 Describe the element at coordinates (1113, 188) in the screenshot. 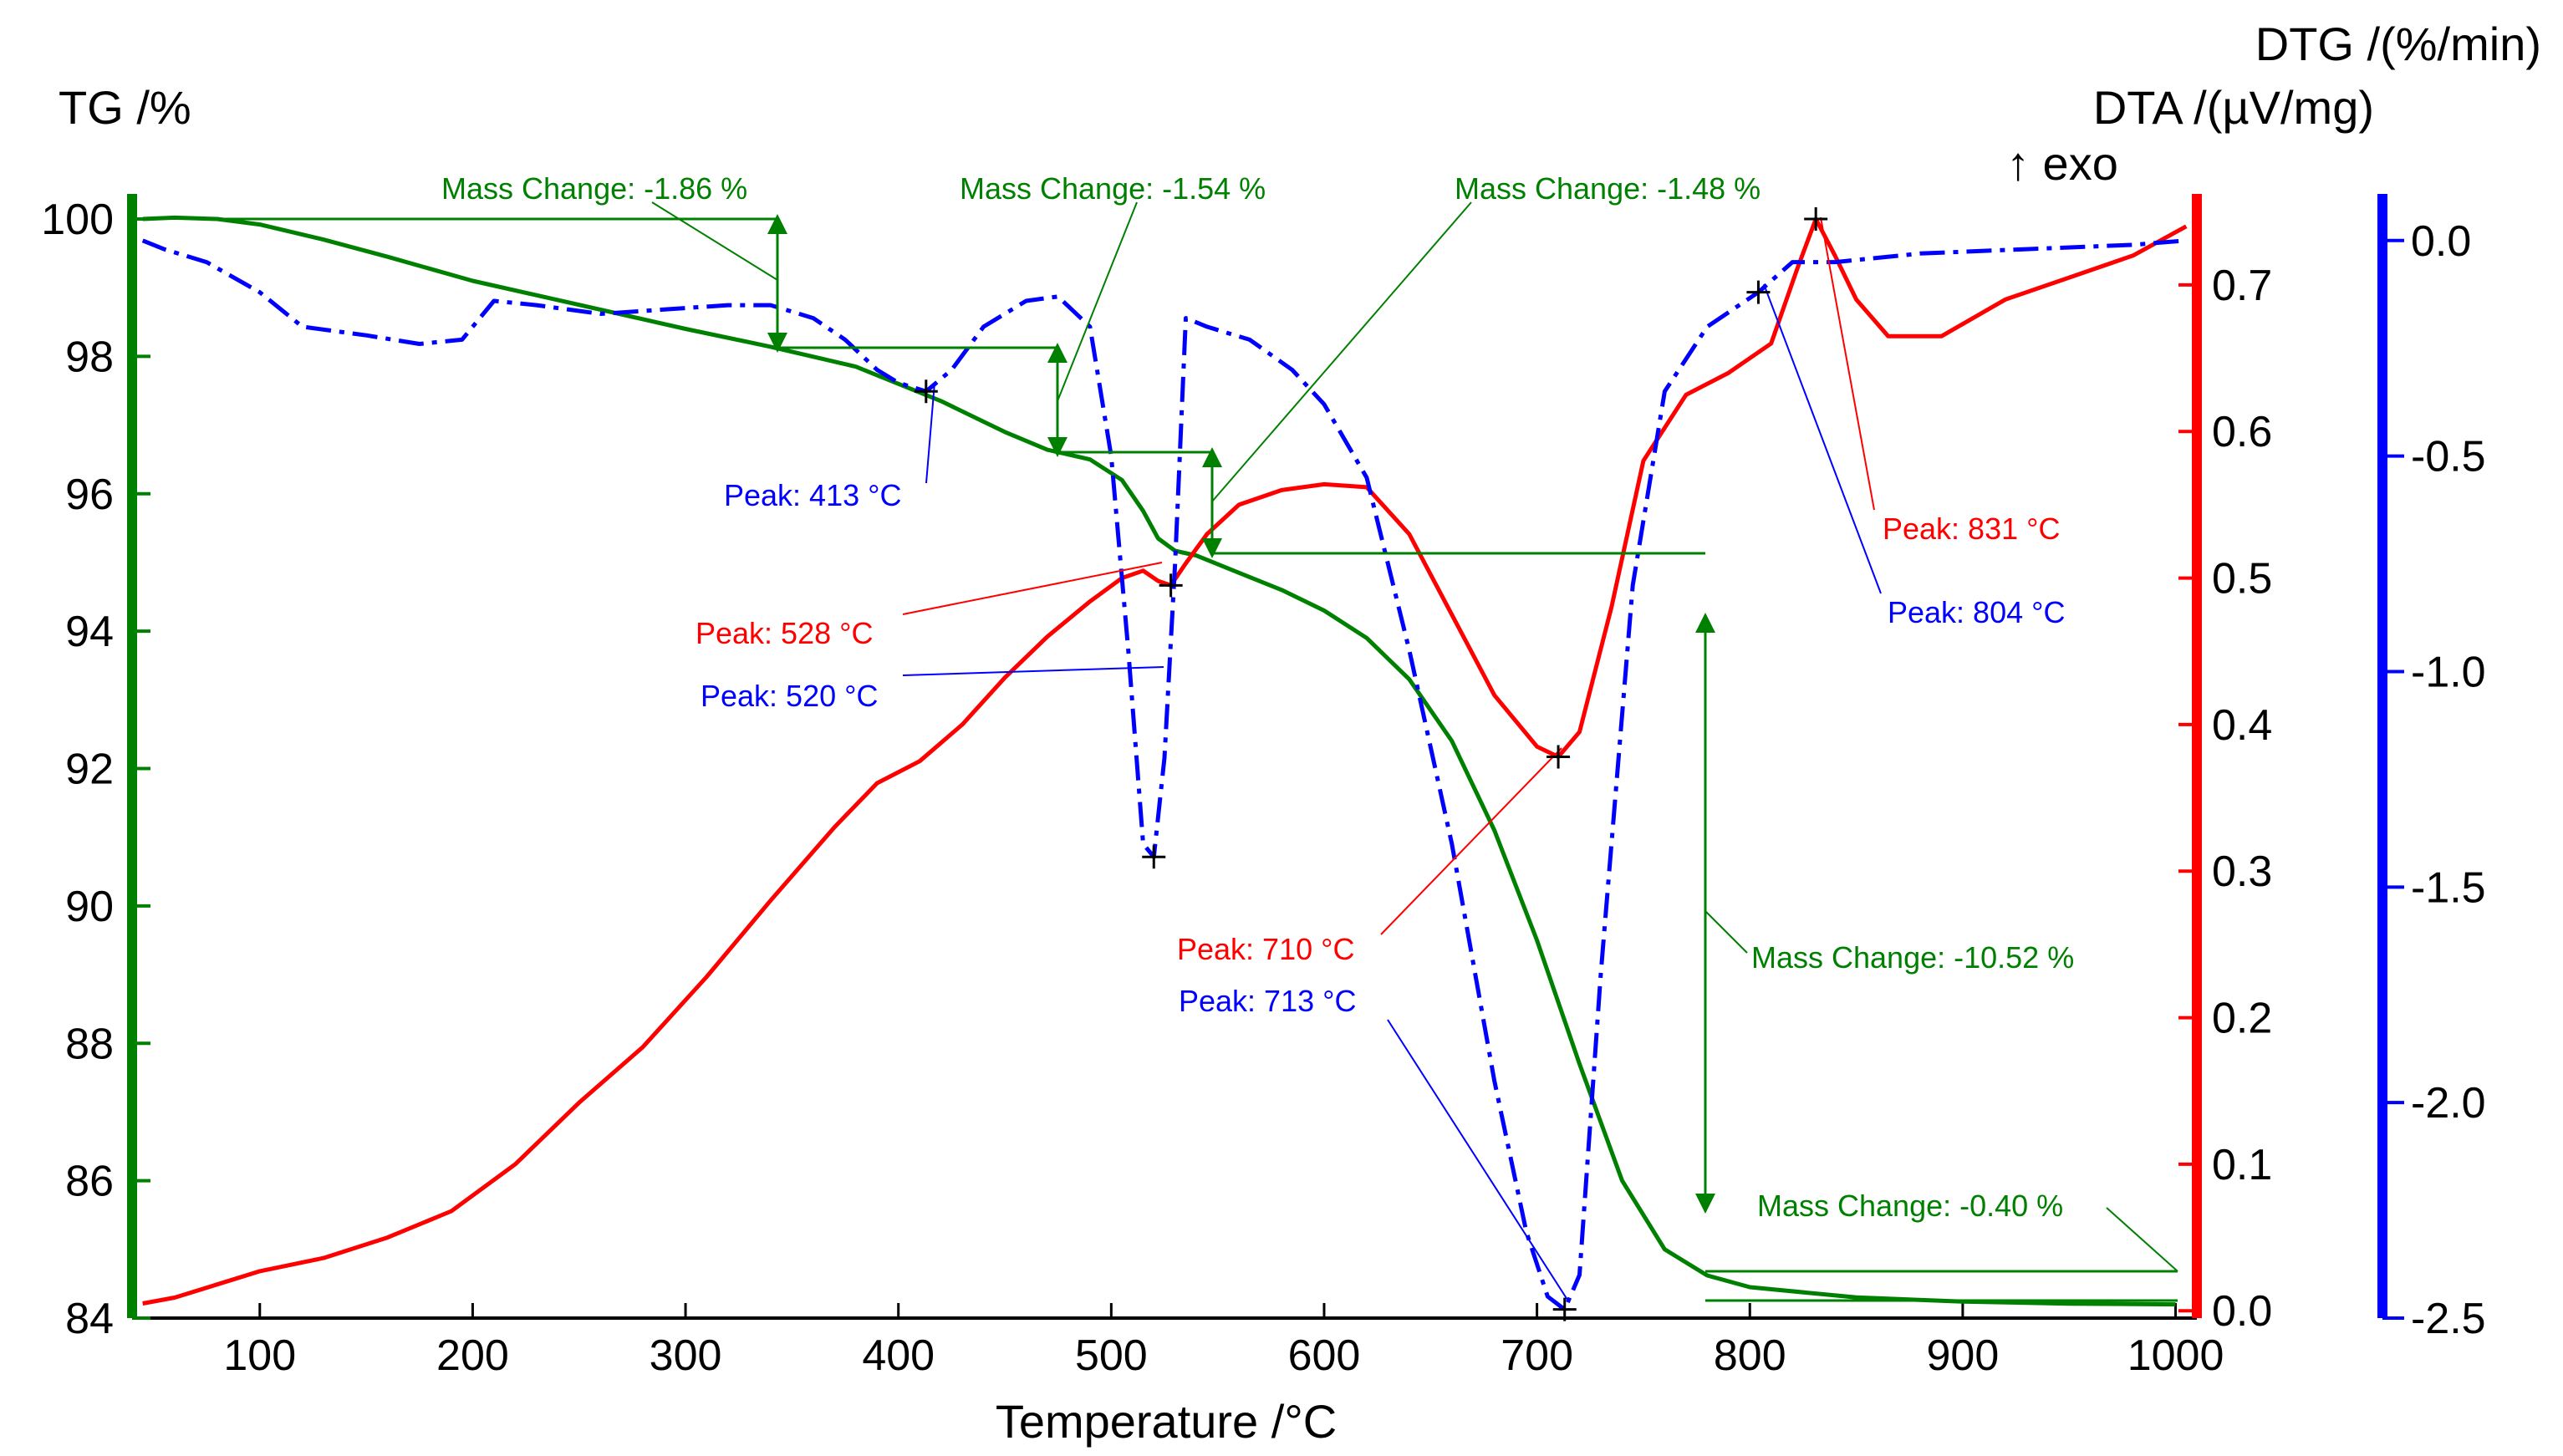

I see `mass-change-label-2: Mass Change: -1.54 %` at that location.